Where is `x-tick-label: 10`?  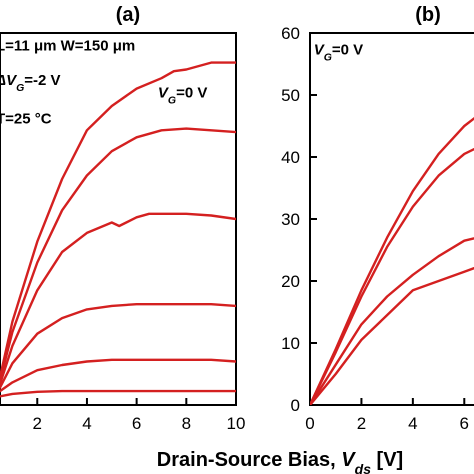
x-tick-label: 10 is located at coordinates (236, 423).